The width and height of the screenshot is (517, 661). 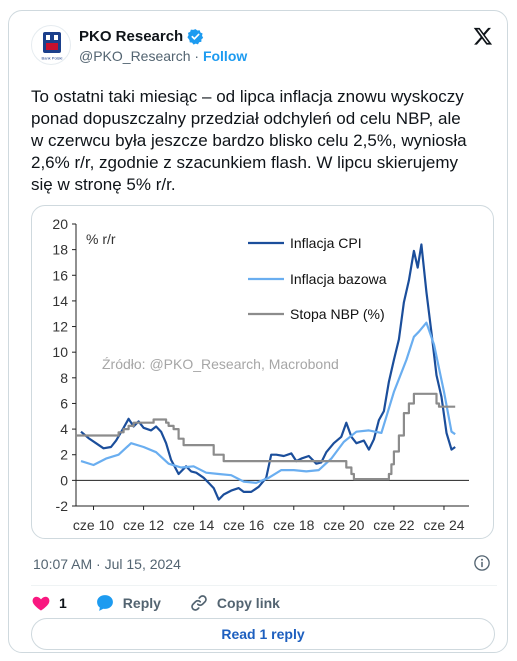 What do you see at coordinates (243, 525) in the screenshot?
I see `x-tick-label: cze 16` at bounding box center [243, 525].